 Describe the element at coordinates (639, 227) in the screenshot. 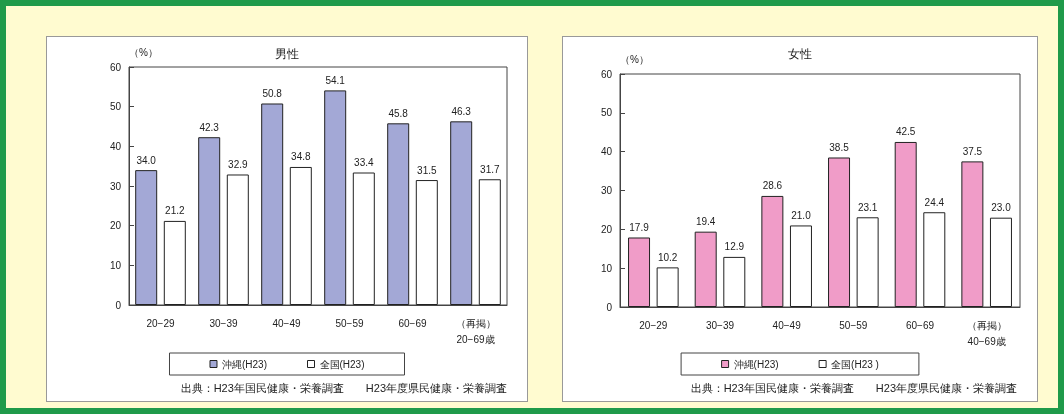

I see `data-label: 17.9` at that location.